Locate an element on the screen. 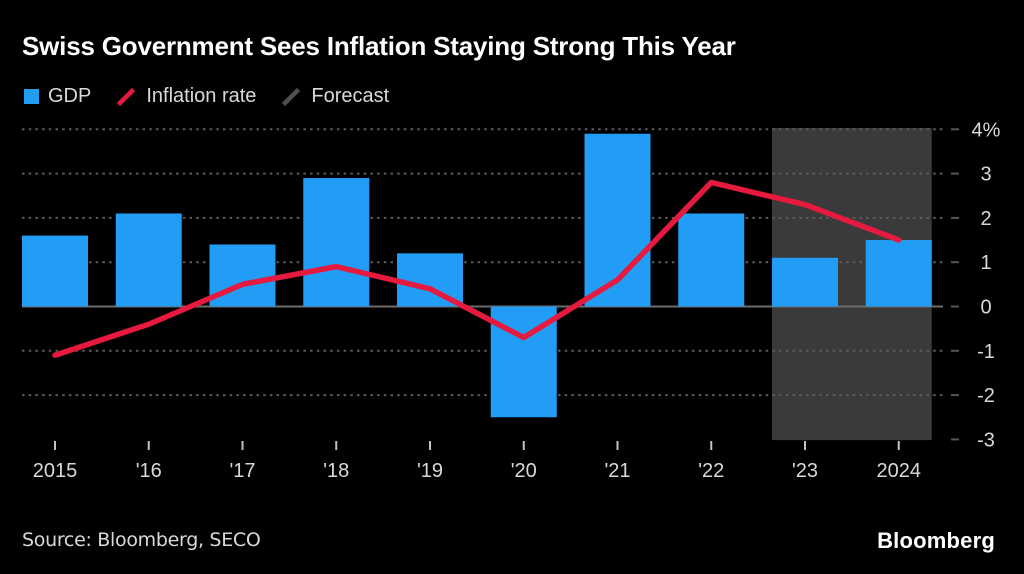 The image size is (1024, 574). x-axis-label: 2024 is located at coordinates (899, 471).